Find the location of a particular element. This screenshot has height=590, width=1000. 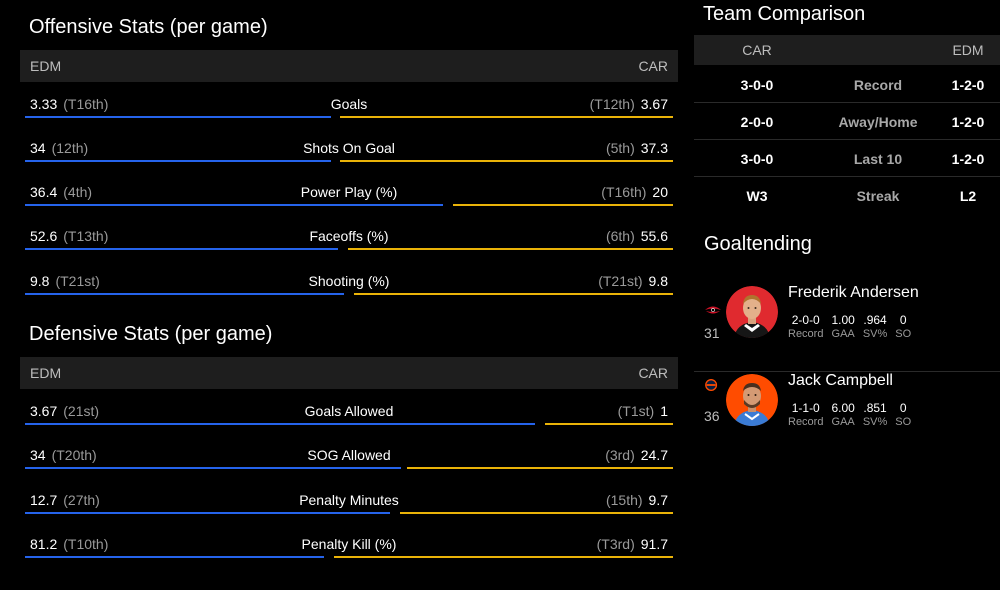

stat-label: Goals Allowed is located at coordinates (349, 411).